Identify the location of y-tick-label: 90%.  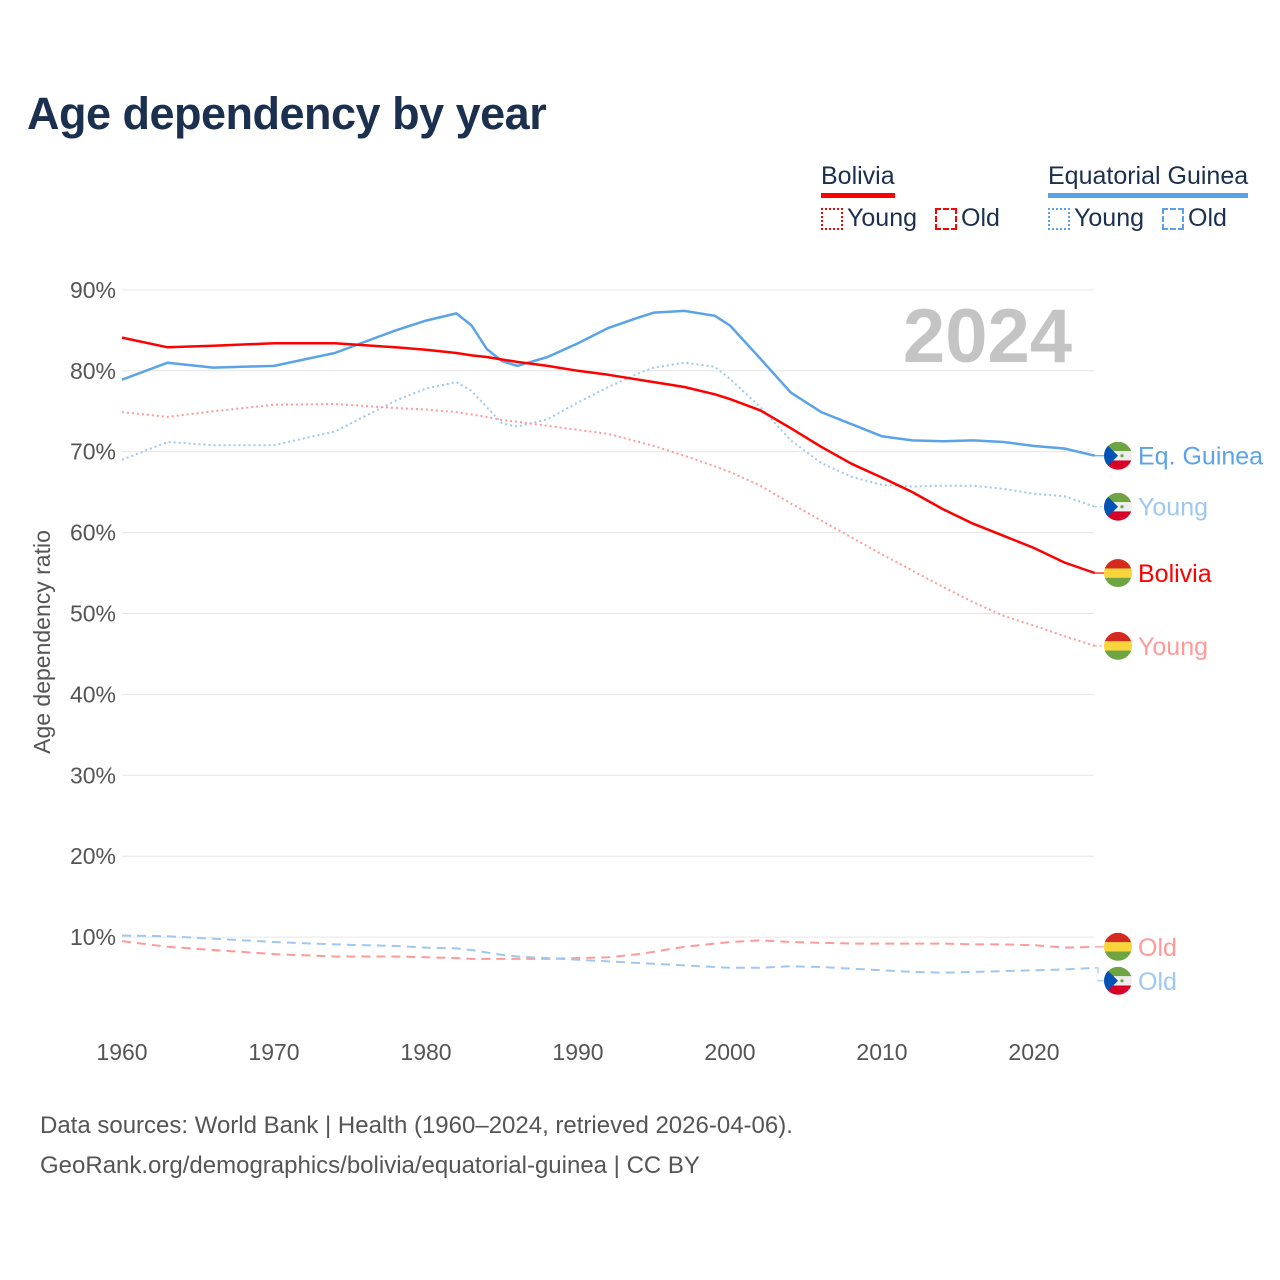
(93, 290).